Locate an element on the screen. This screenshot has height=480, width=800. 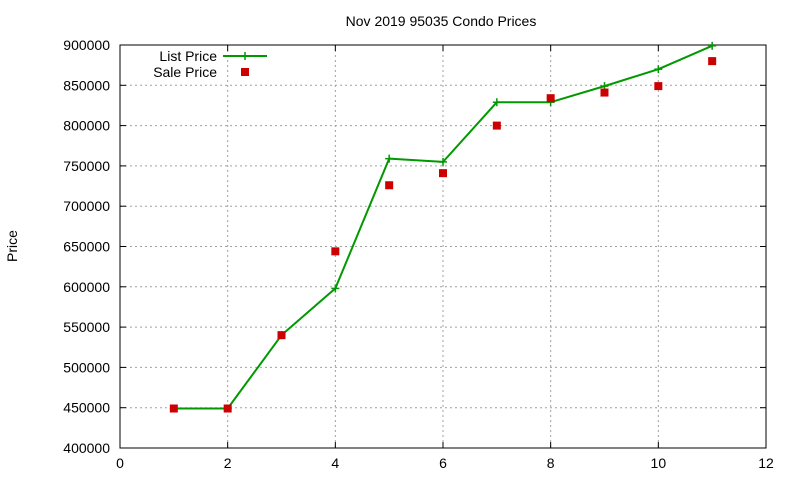
x-tick-label: 4 is located at coordinates (335, 463).